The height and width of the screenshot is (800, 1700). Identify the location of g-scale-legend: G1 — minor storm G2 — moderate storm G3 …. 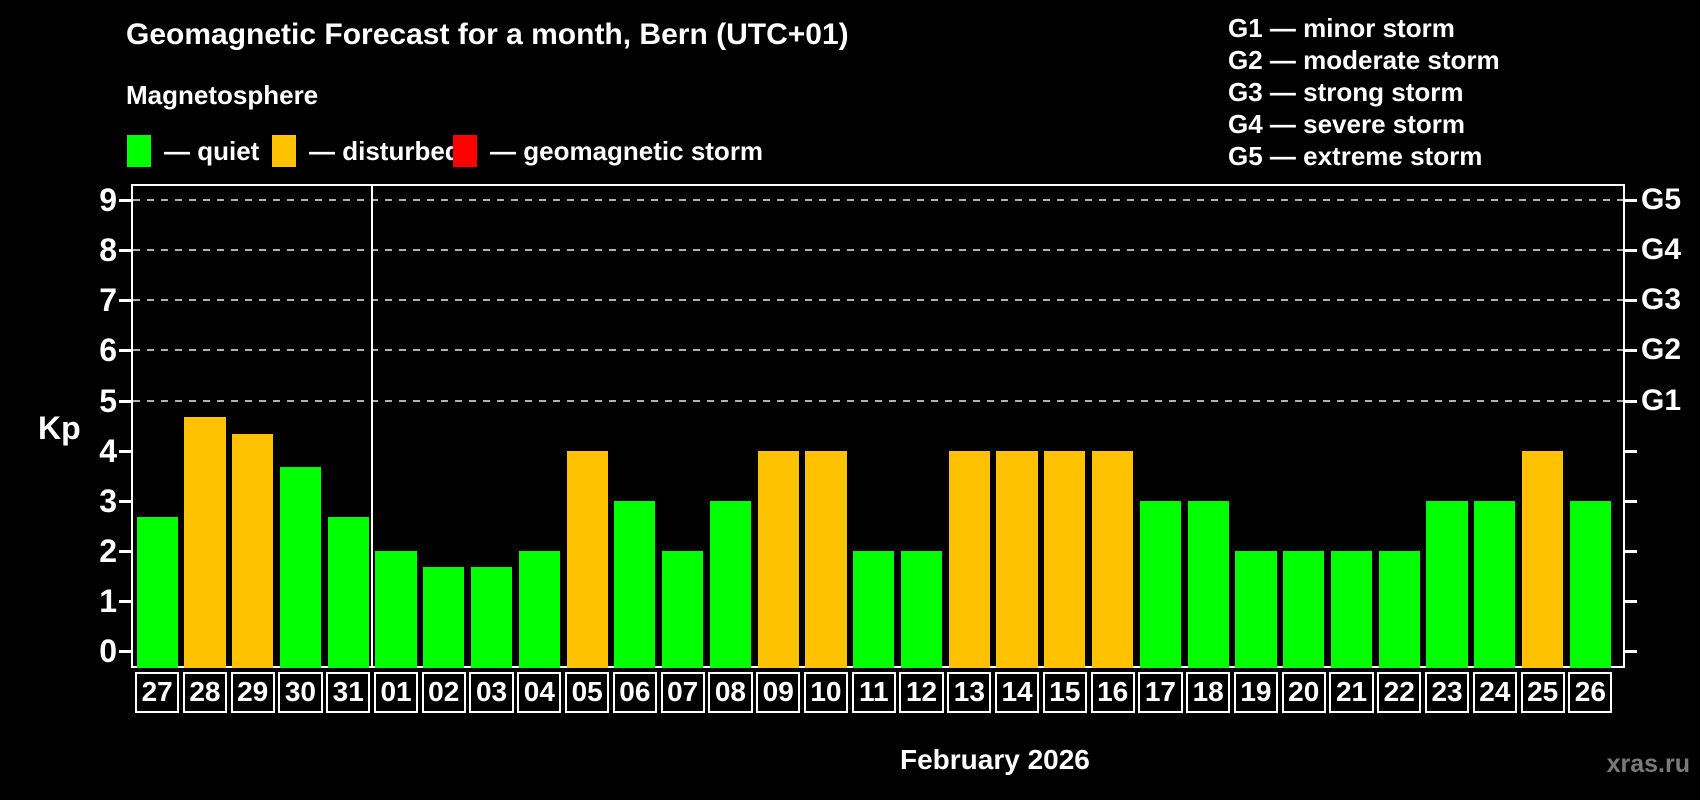
(1364, 92).